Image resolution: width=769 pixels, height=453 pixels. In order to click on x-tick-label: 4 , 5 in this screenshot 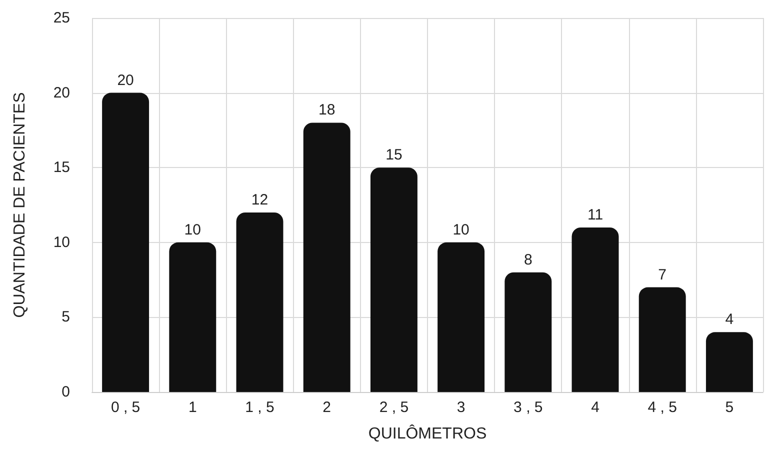, I will do `click(662, 407)`.